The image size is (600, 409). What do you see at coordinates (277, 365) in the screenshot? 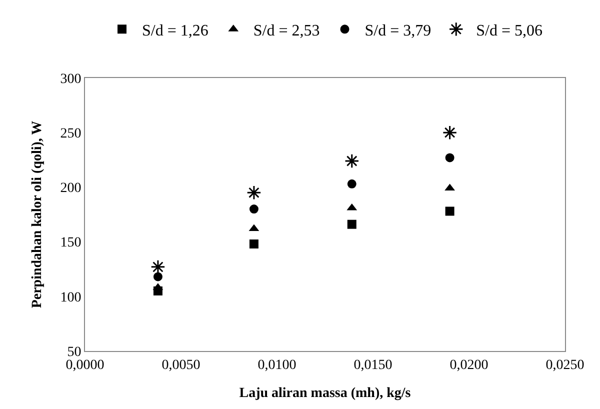
I see `x-tick-label: 0,0100` at bounding box center [277, 365].